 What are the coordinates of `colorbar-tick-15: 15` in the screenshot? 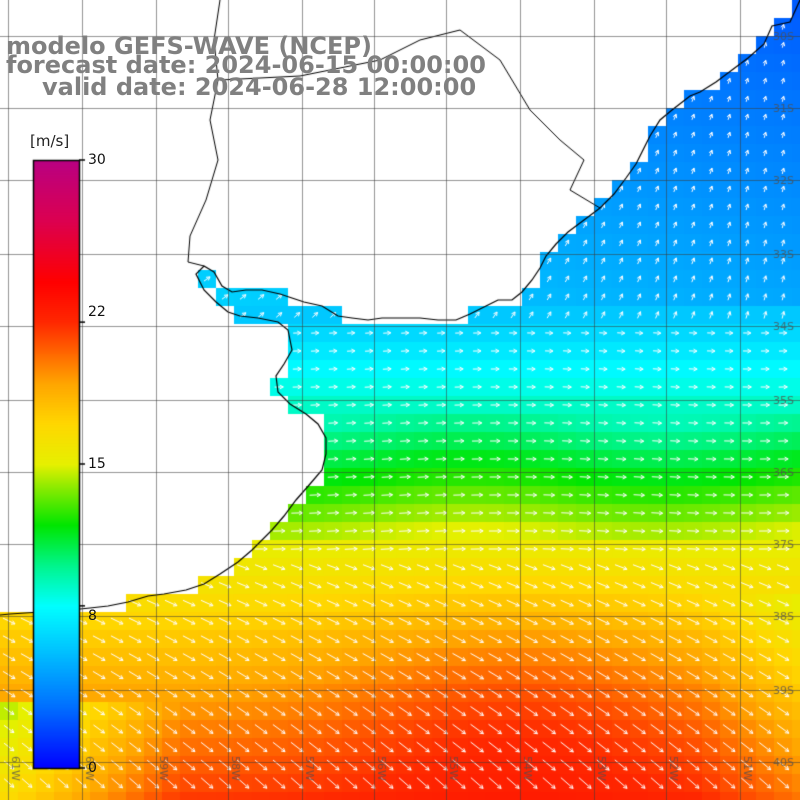 It's located at (97, 464).